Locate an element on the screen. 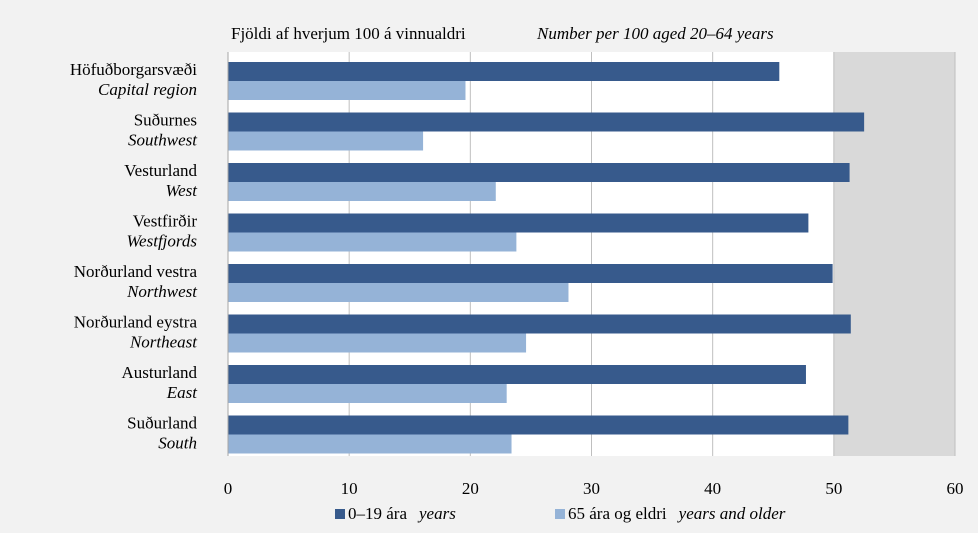  legend-label: 0–19 ára is located at coordinates (377, 513).